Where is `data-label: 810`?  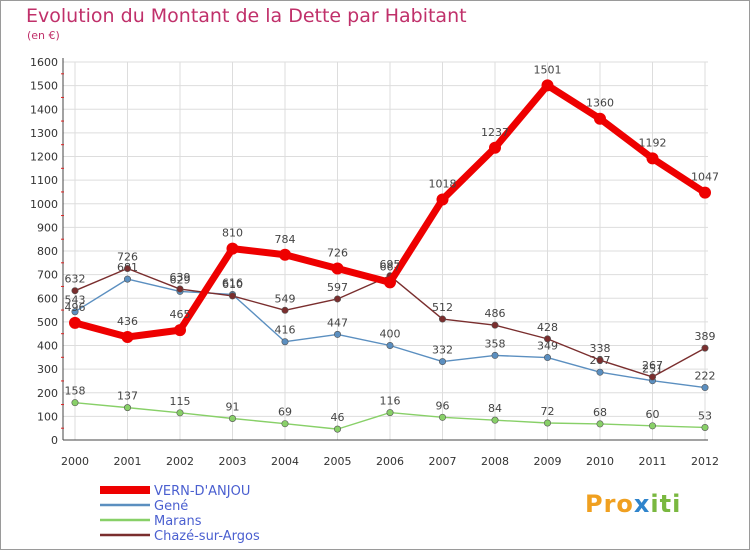 data-label: 810 is located at coordinates (232, 233).